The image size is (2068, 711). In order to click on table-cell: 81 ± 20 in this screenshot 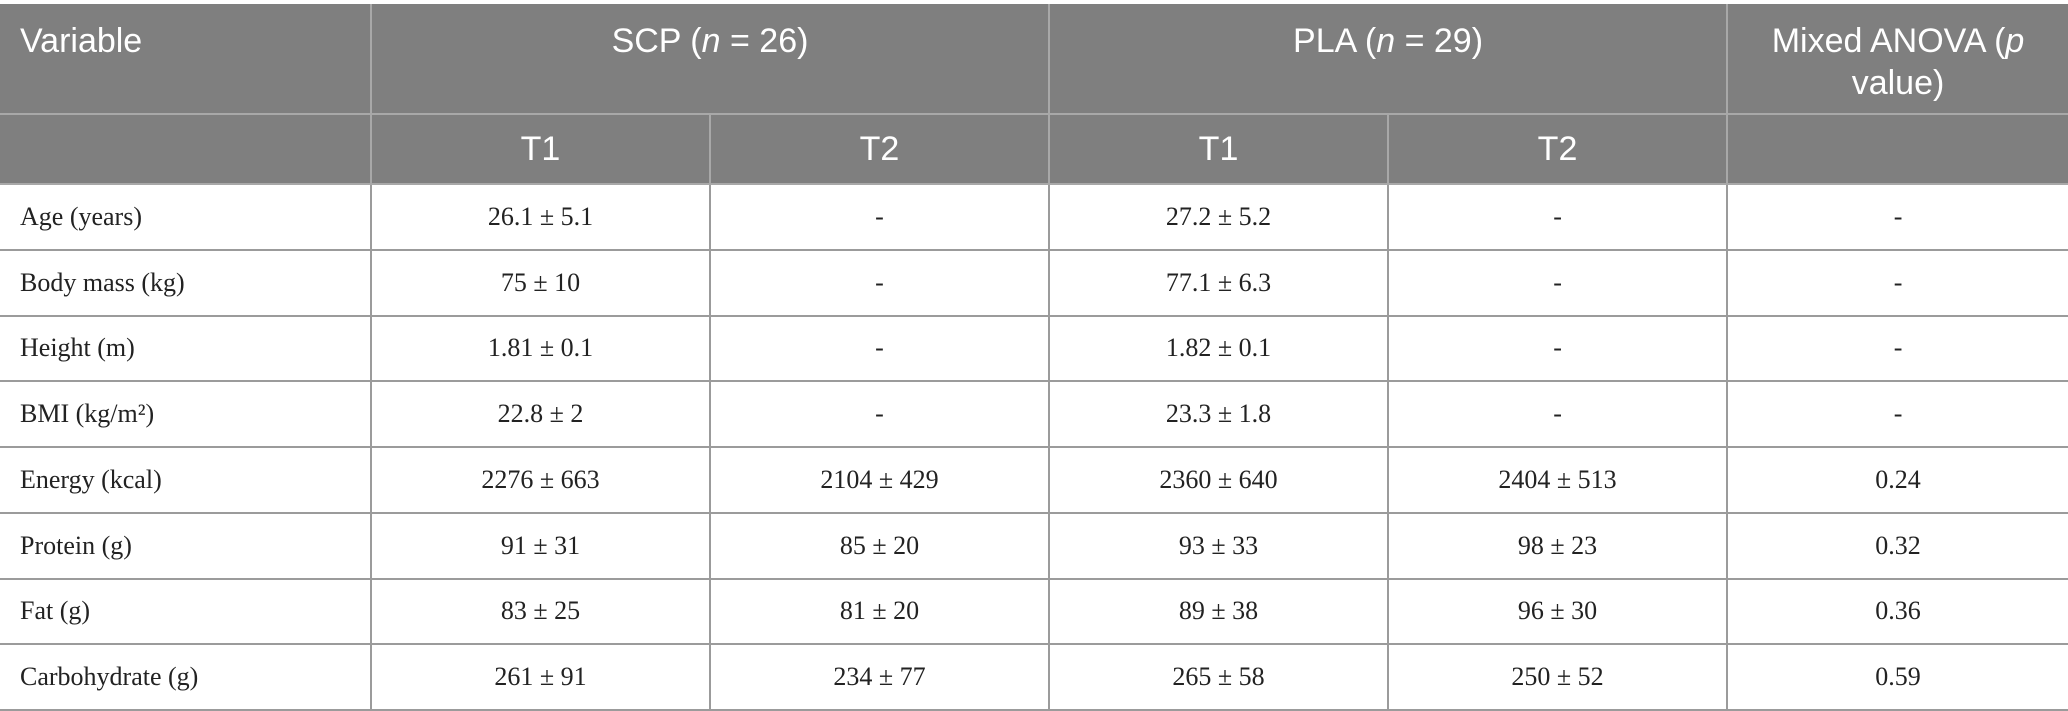, I will do `click(879, 611)`.